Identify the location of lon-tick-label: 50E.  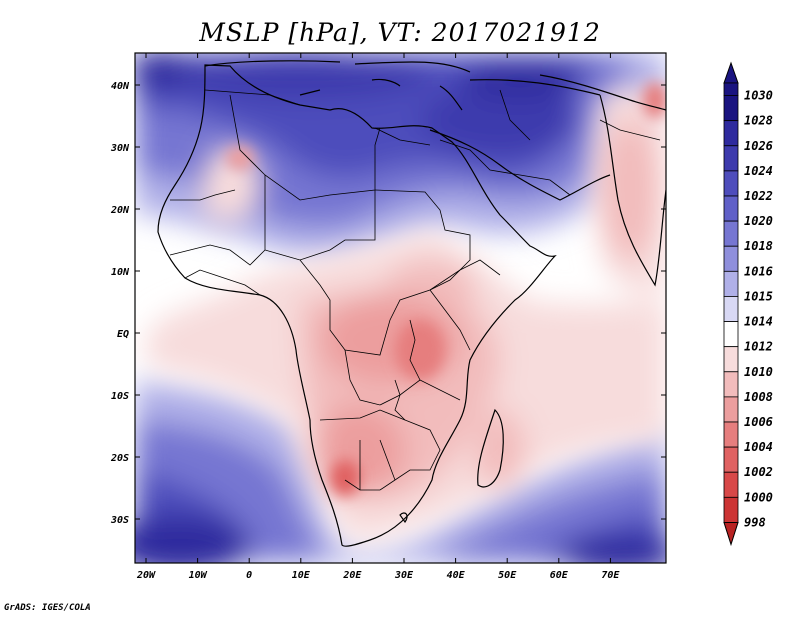
(507, 575).